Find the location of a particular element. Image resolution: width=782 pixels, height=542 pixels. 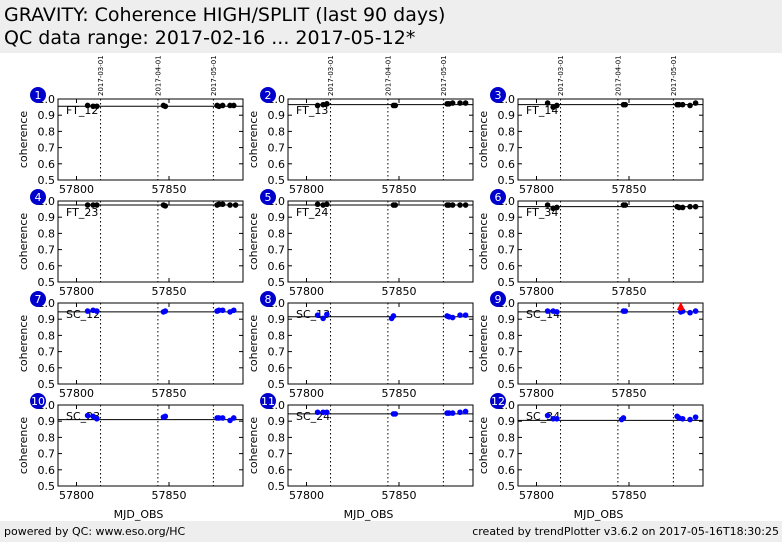

panel-badge-number: 6 is located at coordinates (498, 197).